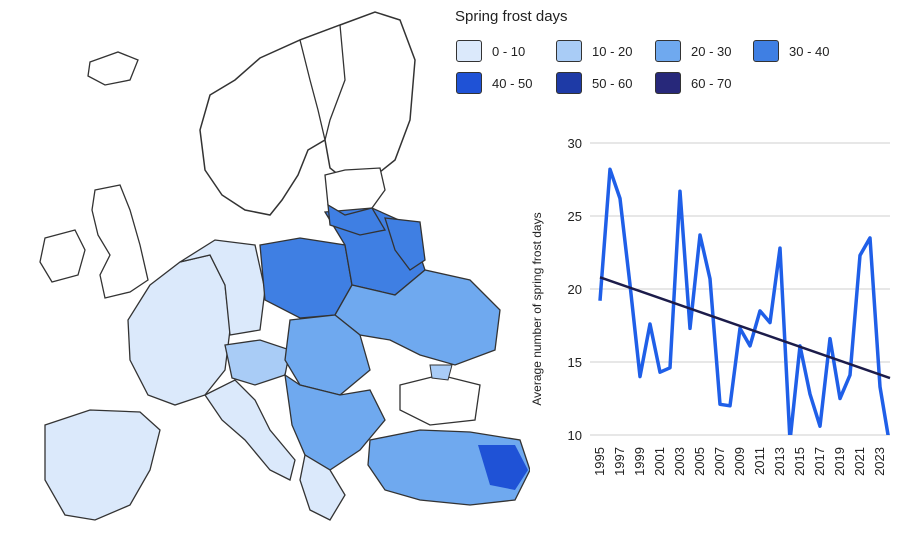 The height and width of the screenshot is (557, 910). What do you see at coordinates (322, 487) in the screenshot?
I see `greece-region` at bounding box center [322, 487].